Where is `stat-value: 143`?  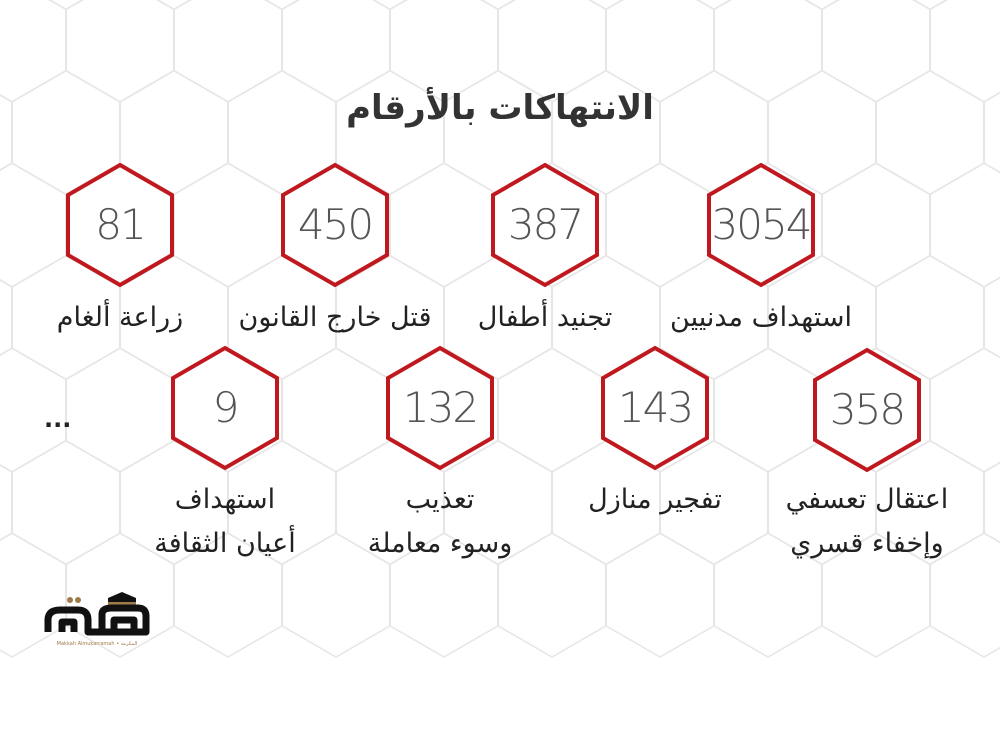
stat-value: 143 is located at coordinates (655, 407).